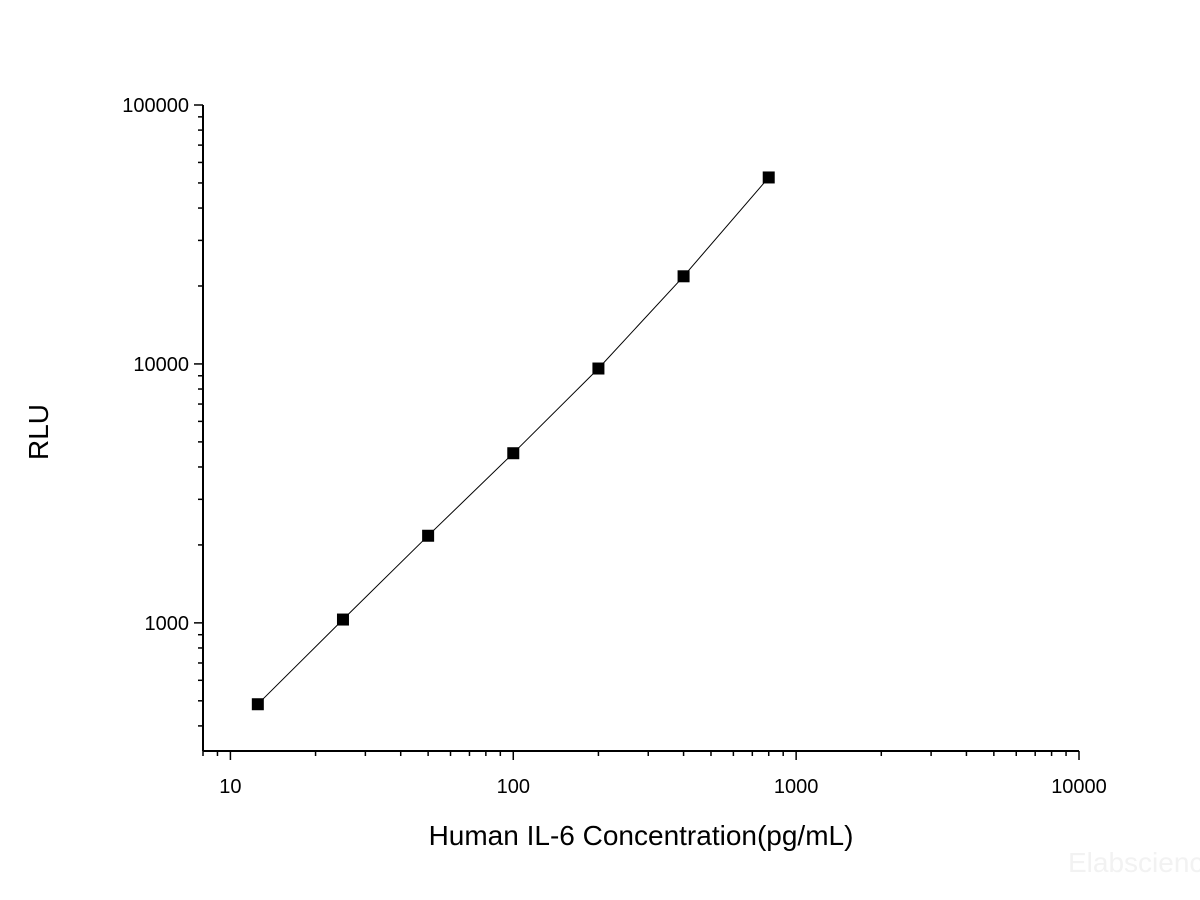 This screenshot has width=1200, height=900. Describe the element at coordinates (1079, 787) in the screenshot. I see `x-tick-label: 10000` at that location.